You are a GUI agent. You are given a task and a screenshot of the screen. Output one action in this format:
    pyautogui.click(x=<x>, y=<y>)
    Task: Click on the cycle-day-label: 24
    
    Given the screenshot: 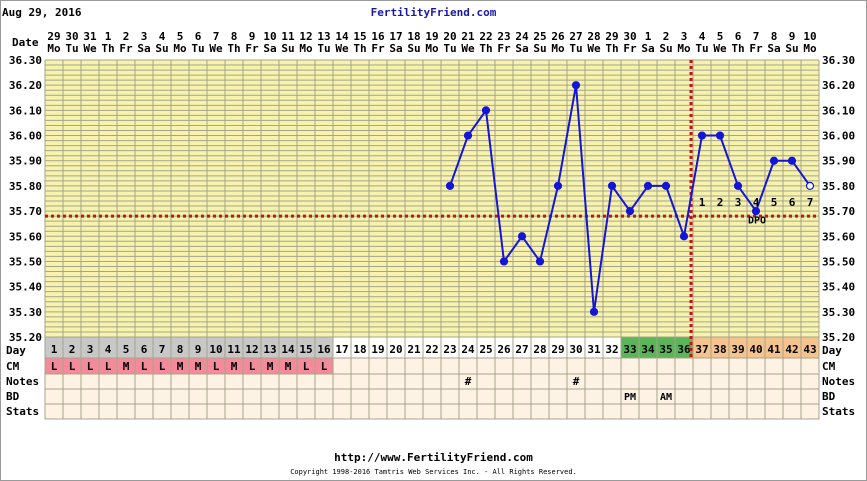 What is the action you would take?
    pyautogui.click(x=468, y=349)
    